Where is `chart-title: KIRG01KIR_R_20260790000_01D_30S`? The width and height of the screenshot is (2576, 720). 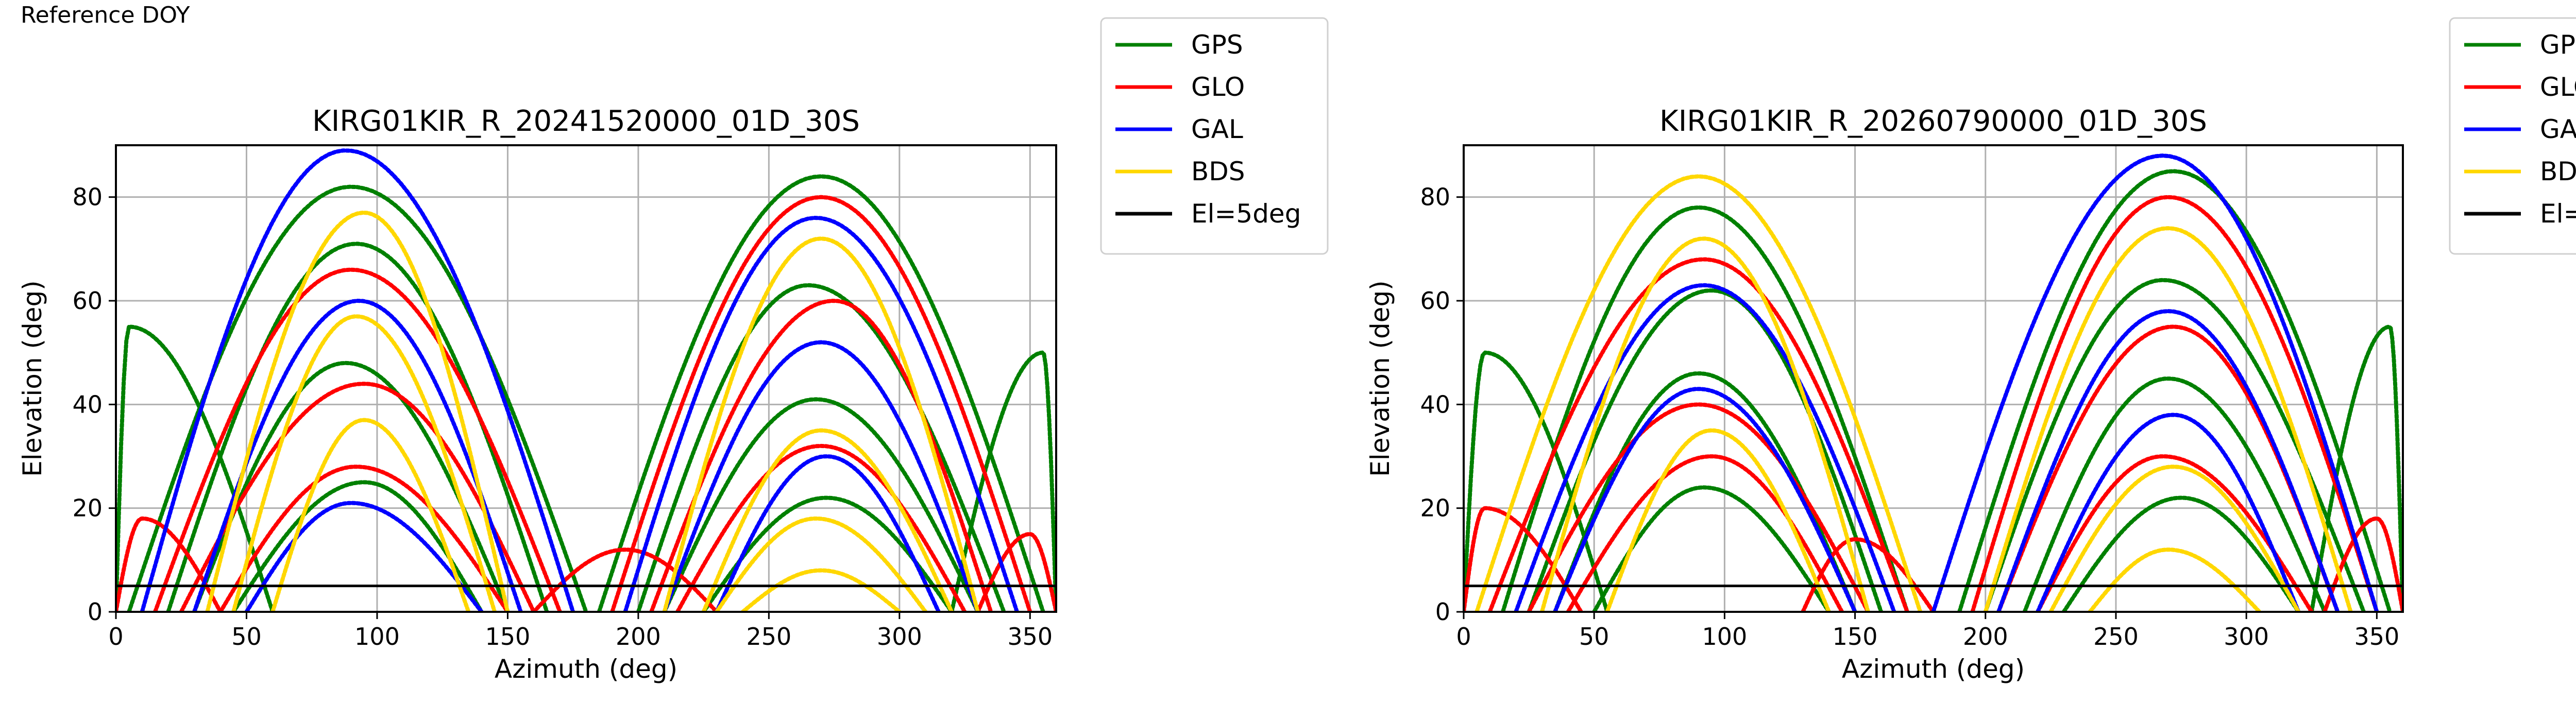
chart-title: KIRG01KIR_R_20260790000_01D_30S is located at coordinates (1933, 121).